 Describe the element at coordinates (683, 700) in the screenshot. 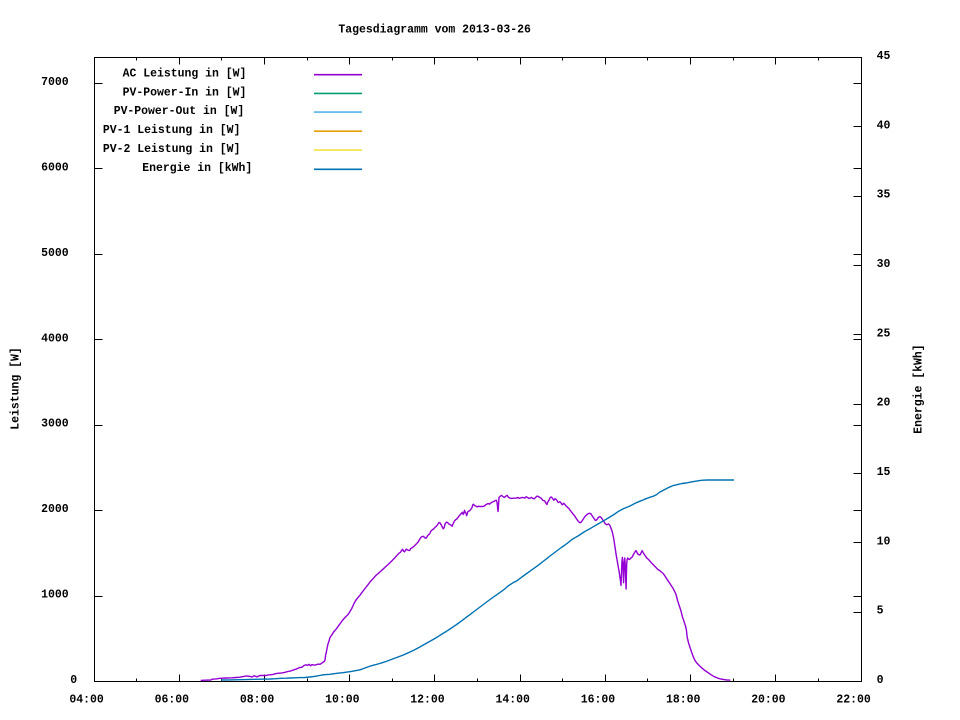

I see `svg-text: 18:00` at that location.